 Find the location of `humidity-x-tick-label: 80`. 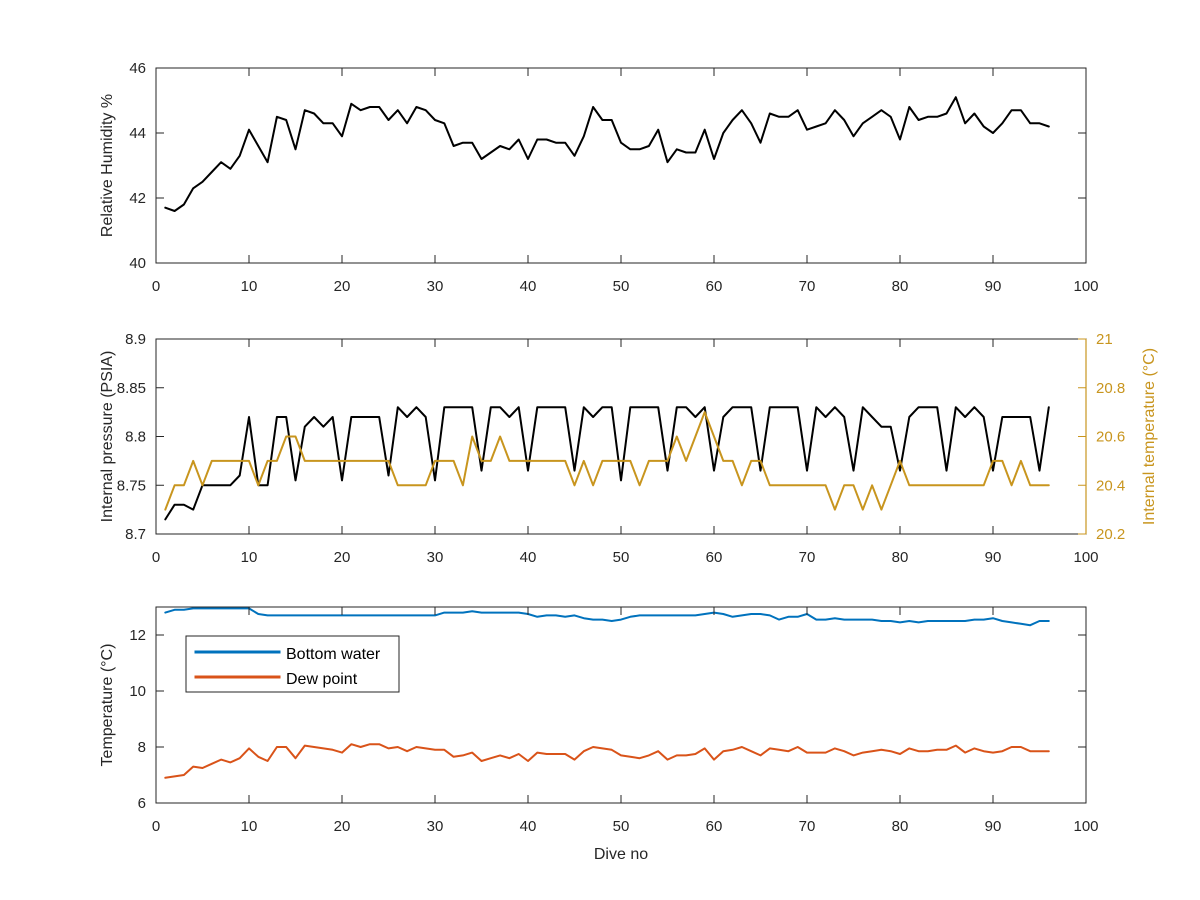

humidity-x-tick-label: 80 is located at coordinates (900, 286).